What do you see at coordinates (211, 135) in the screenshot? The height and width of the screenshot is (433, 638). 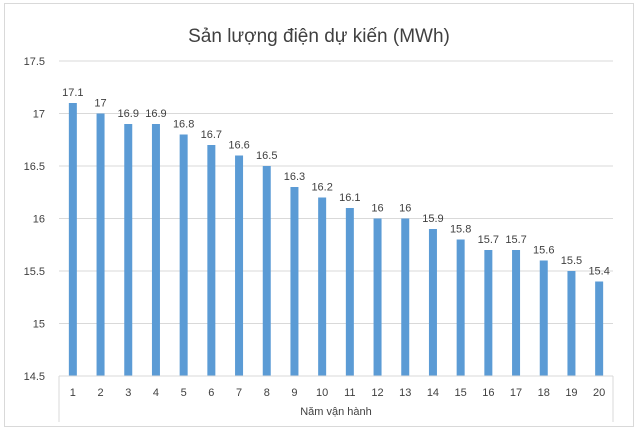 I see `data-label: 16.7` at bounding box center [211, 135].